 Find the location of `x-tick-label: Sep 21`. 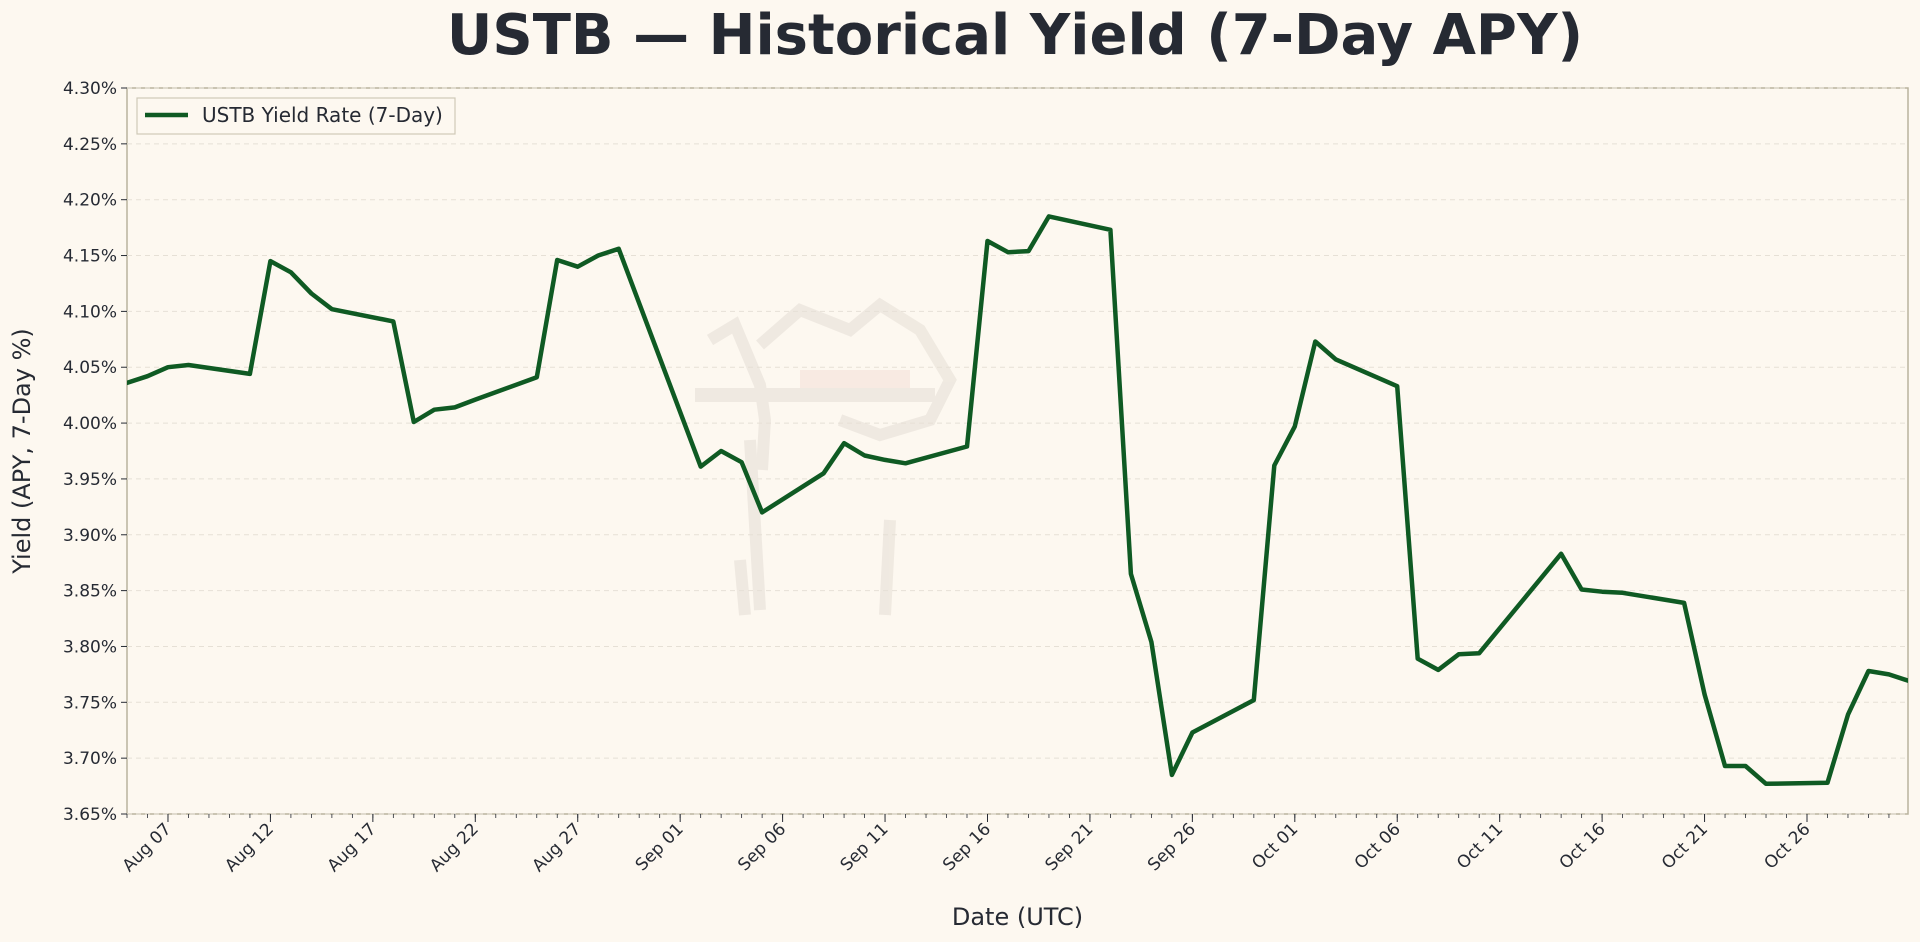

x-tick-label: Sep 21 is located at coordinates (1070, 847).